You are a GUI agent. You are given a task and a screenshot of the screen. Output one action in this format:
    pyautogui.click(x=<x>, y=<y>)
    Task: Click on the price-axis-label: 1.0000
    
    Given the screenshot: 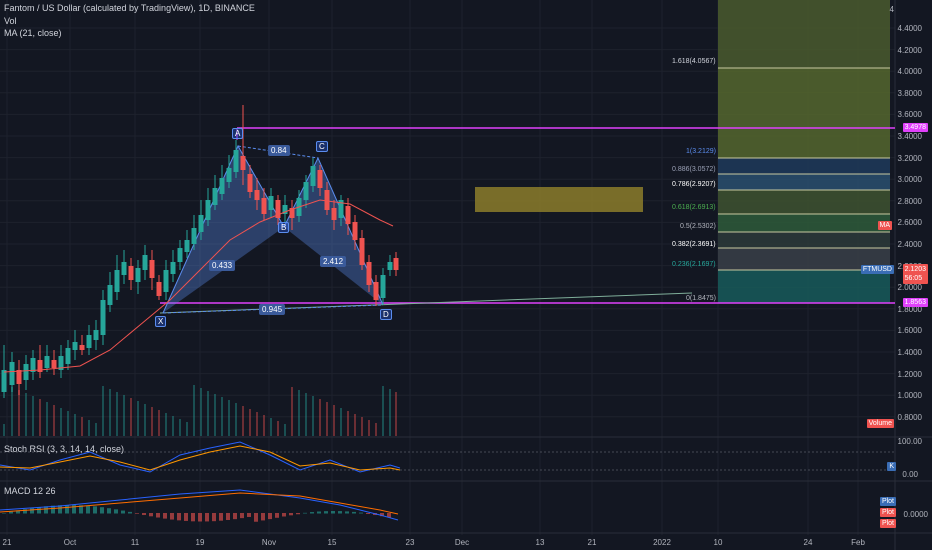 What is the action you would take?
    pyautogui.click(x=909, y=396)
    